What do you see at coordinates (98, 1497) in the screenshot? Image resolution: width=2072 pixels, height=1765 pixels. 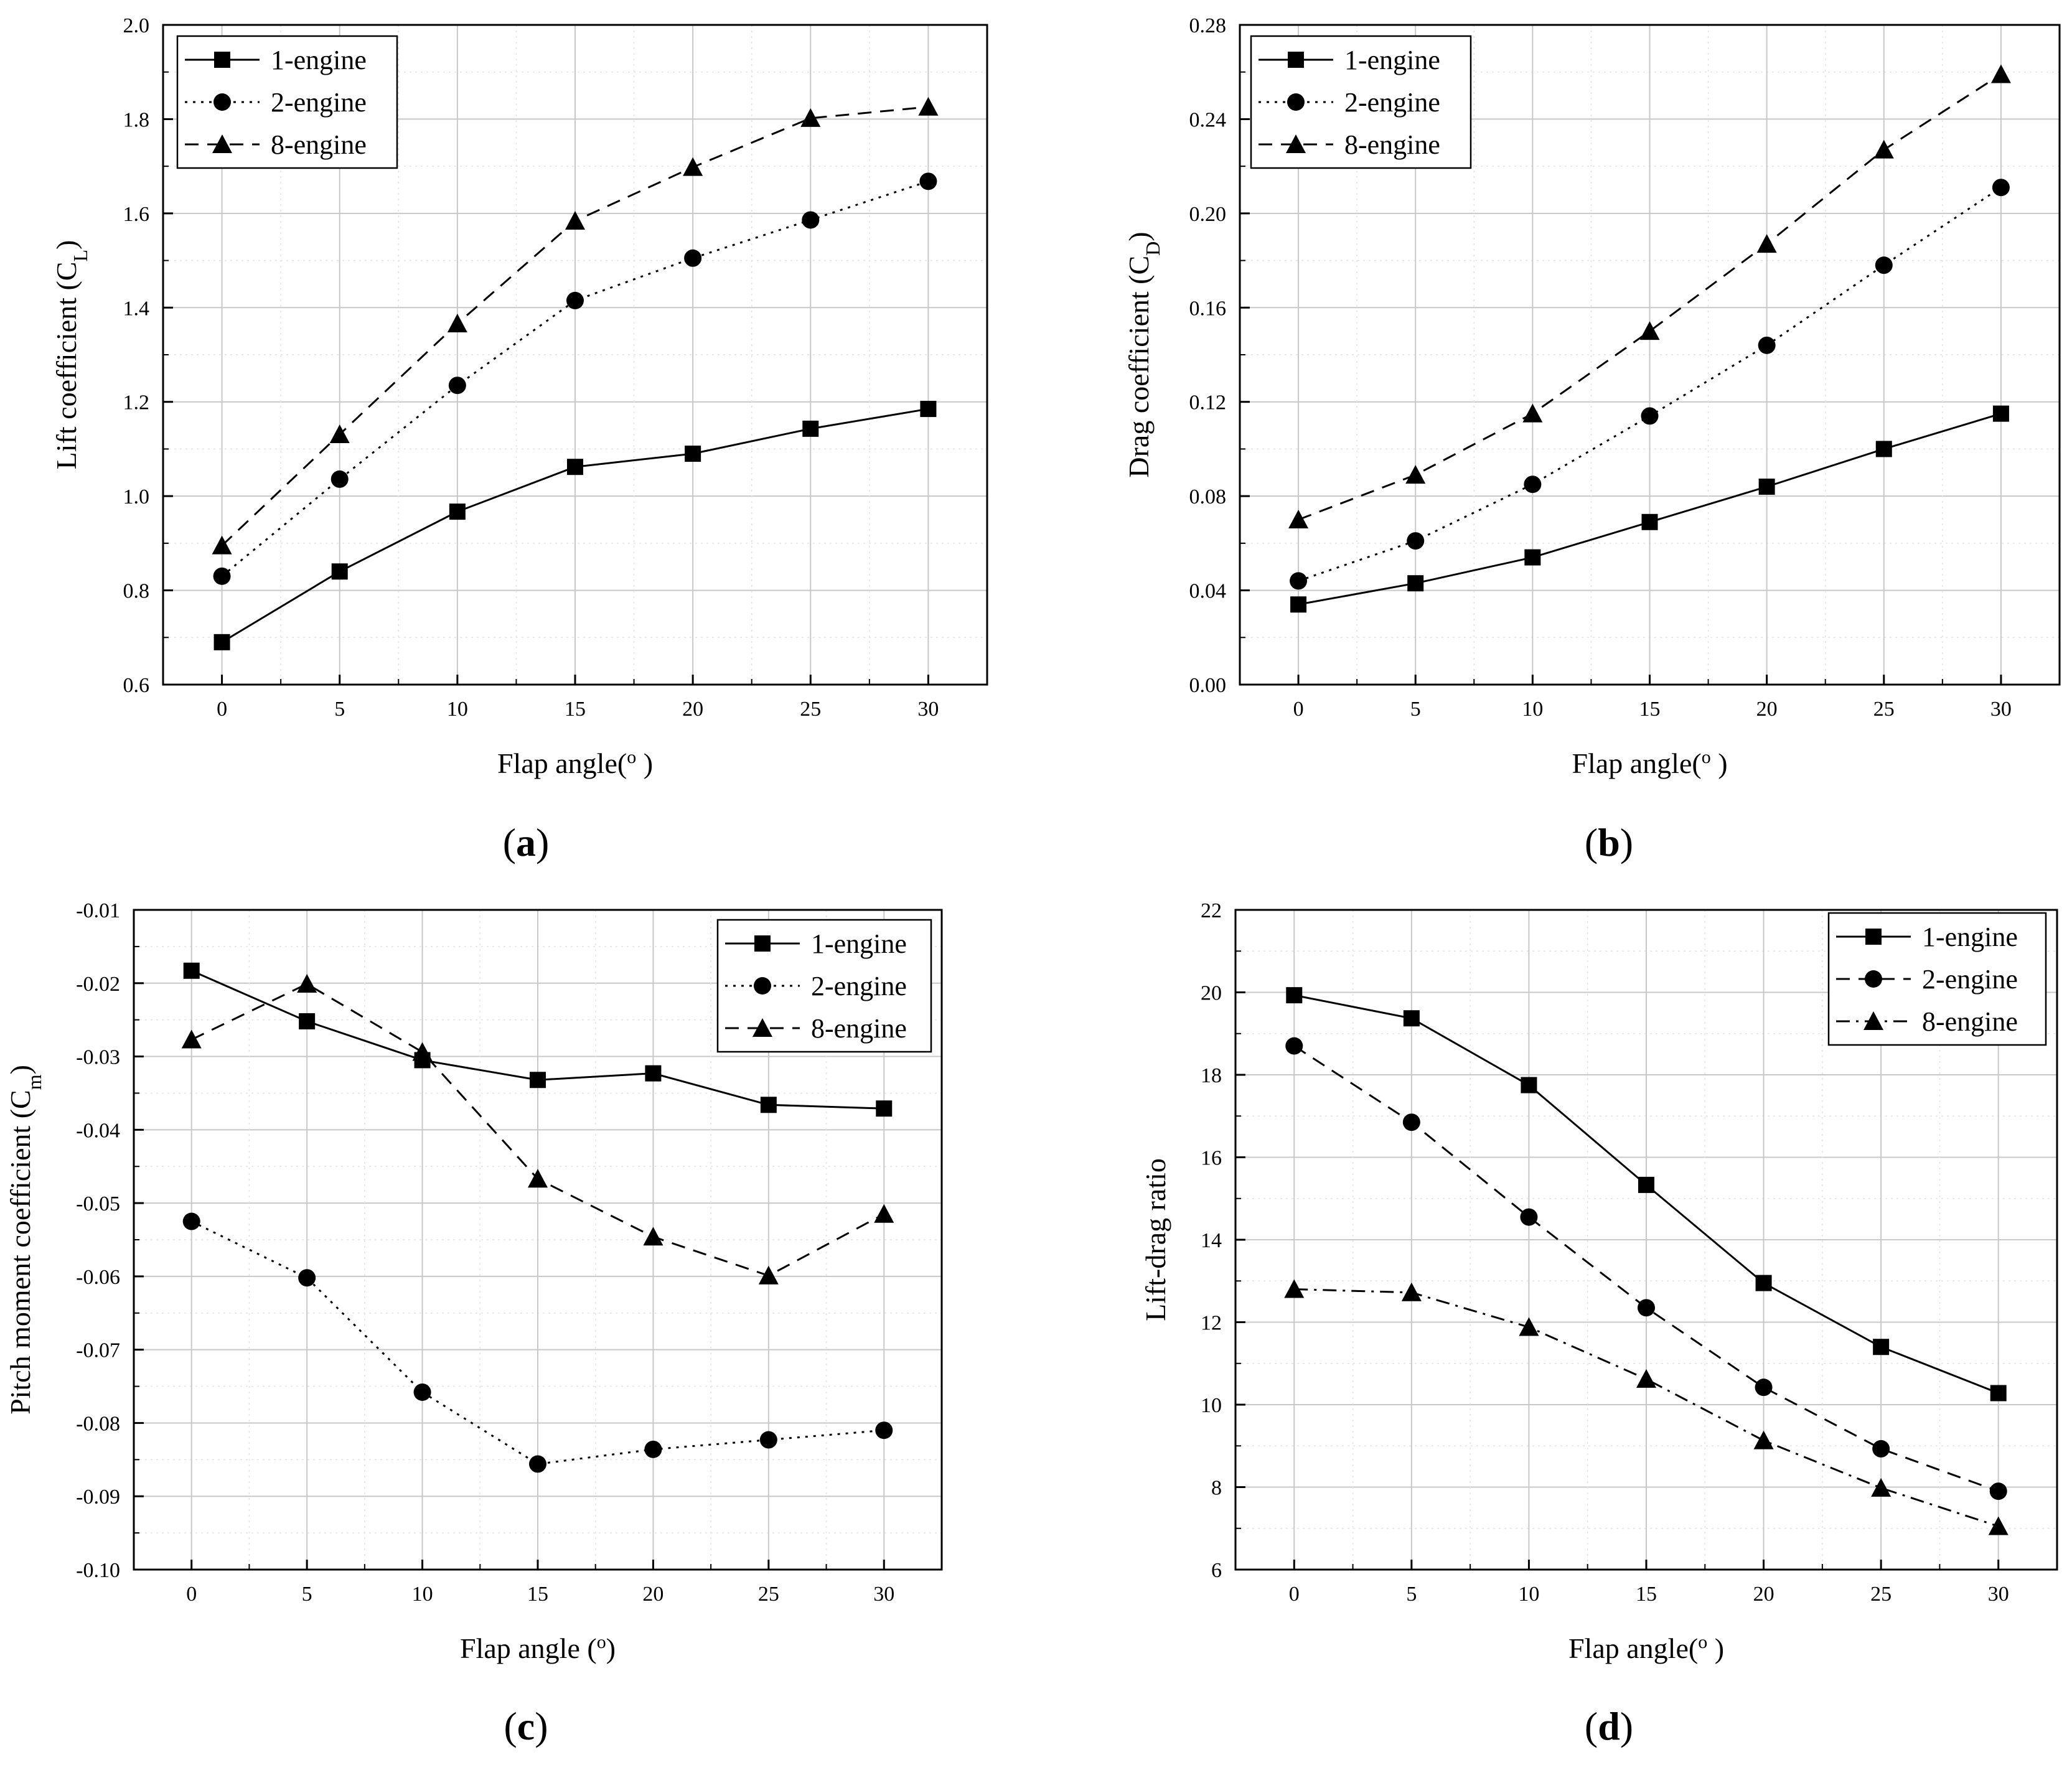 I see `y-tick-label: -0.09` at bounding box center [98, 1497].